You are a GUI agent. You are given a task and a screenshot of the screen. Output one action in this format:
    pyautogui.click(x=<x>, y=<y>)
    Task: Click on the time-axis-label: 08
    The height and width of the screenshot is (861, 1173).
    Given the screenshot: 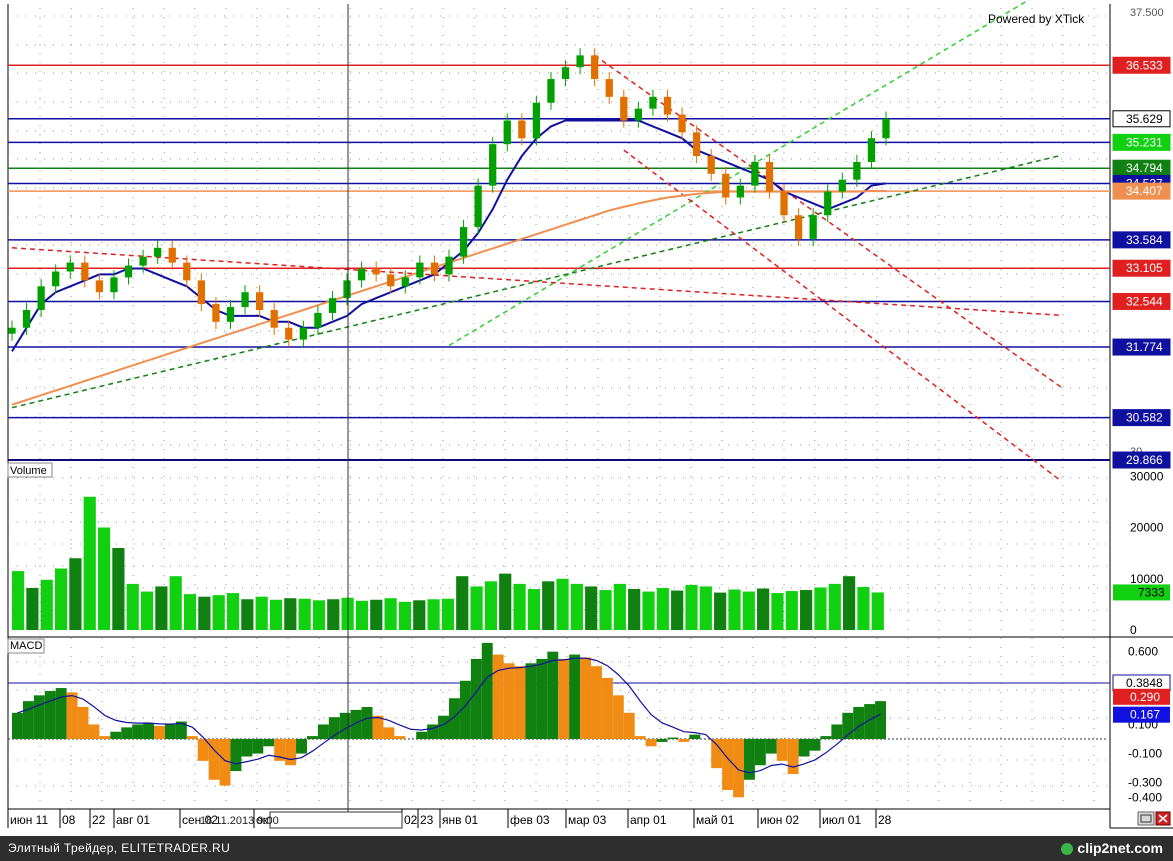 What is the action you would take?
    pyautogui.click(x=69, y=820)
    